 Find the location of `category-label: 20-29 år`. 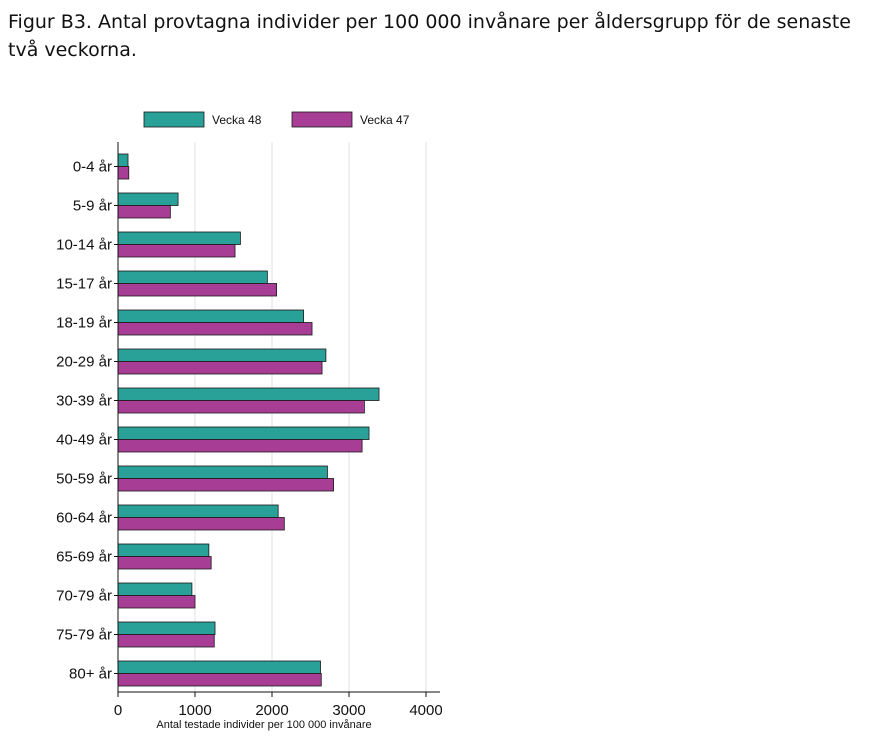

category-label: 20-29 år is located at coordinates (84, 362).